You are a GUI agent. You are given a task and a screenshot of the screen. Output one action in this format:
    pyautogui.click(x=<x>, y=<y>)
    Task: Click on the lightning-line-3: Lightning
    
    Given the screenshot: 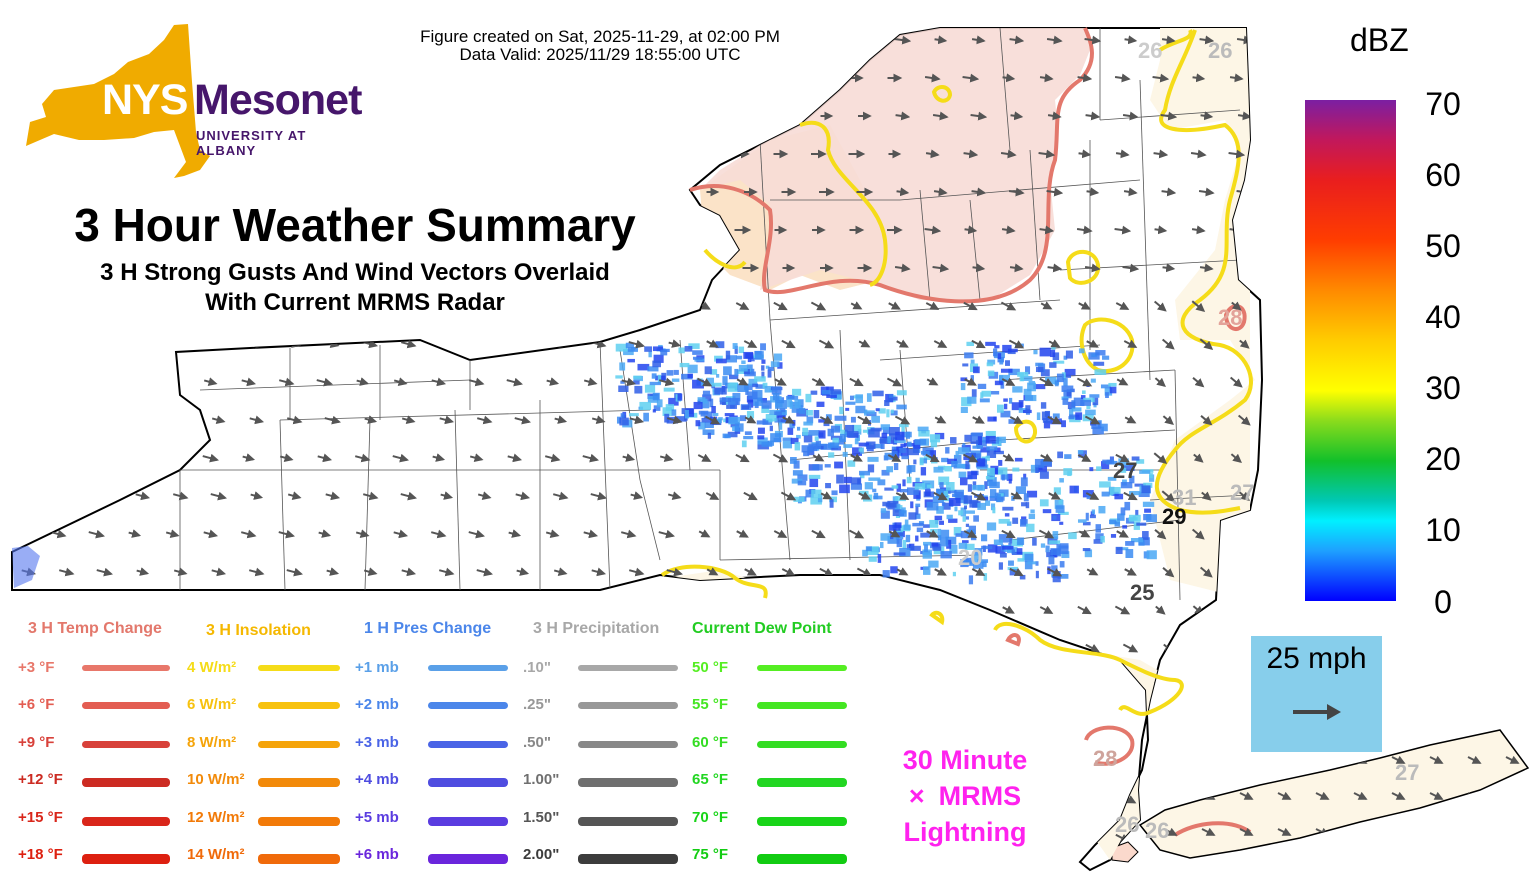 What is the action you would take?
    pyautogui.click(x=965, y=832)
    